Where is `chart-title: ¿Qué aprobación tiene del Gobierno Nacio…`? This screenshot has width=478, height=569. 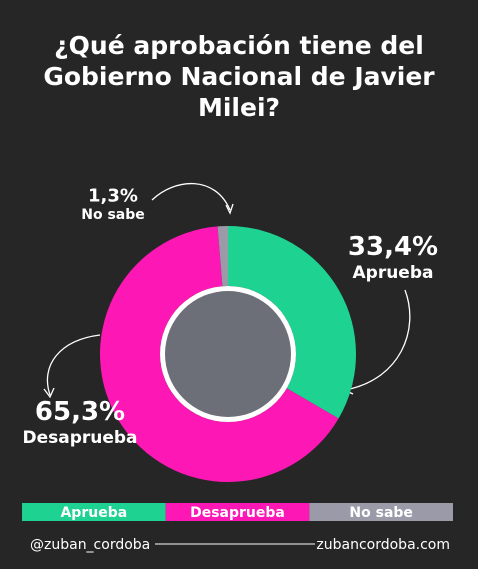
chart-title: ¿Qué aprobación tiene del Gobierno Nacio… is located at coordinates (239, 76).